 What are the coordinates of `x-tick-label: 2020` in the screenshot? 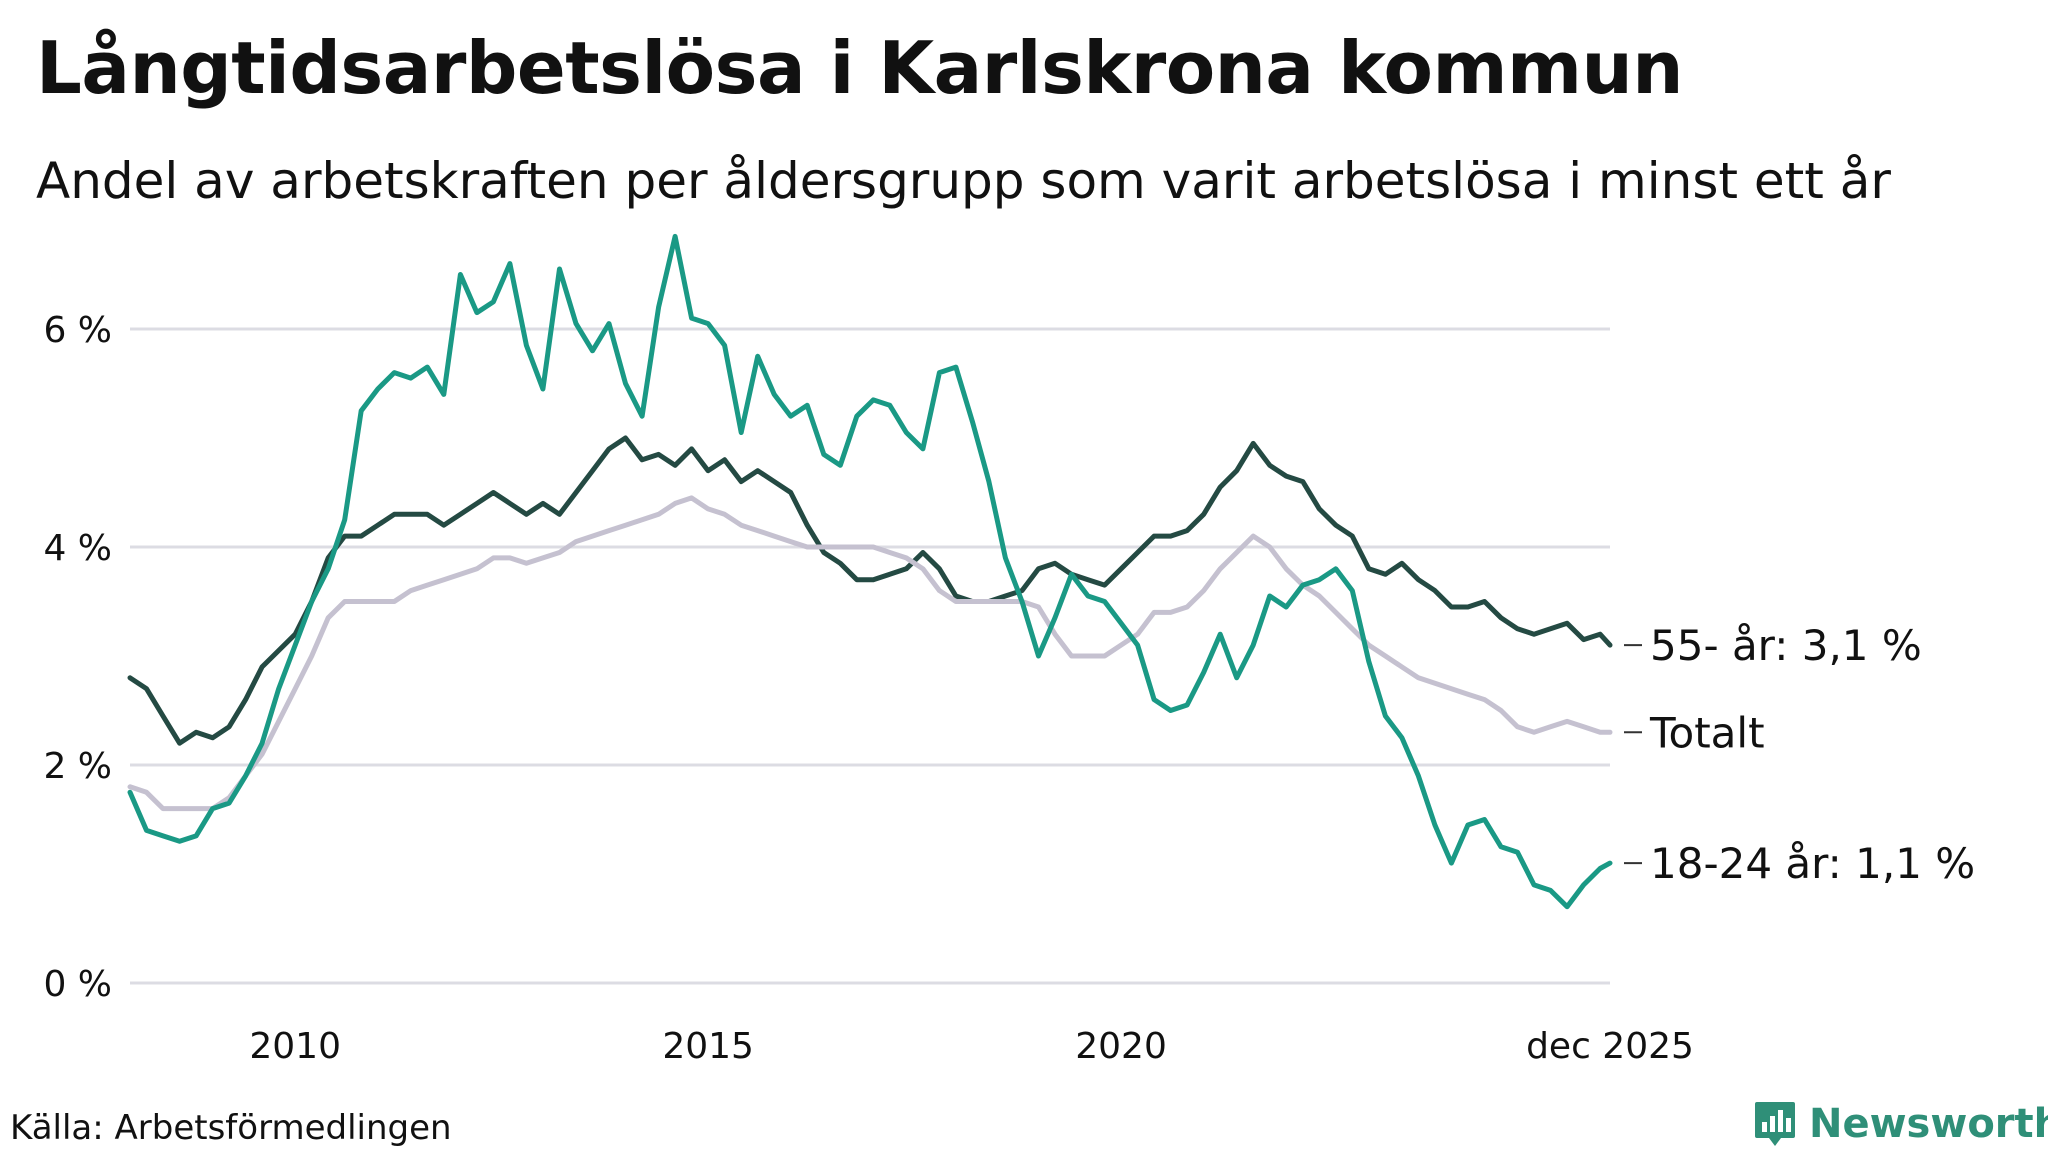 It's located at (1121, 1046).